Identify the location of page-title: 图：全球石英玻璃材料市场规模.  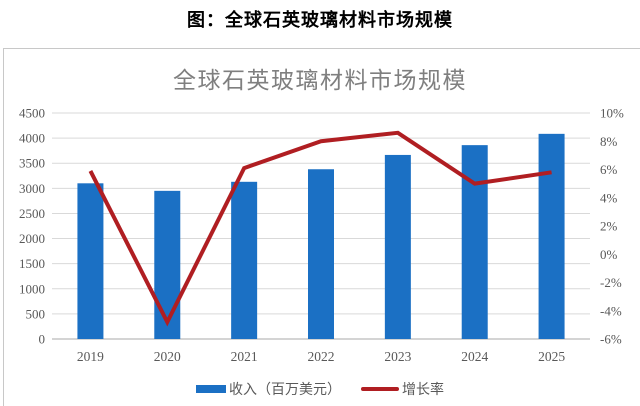
(320, 20).